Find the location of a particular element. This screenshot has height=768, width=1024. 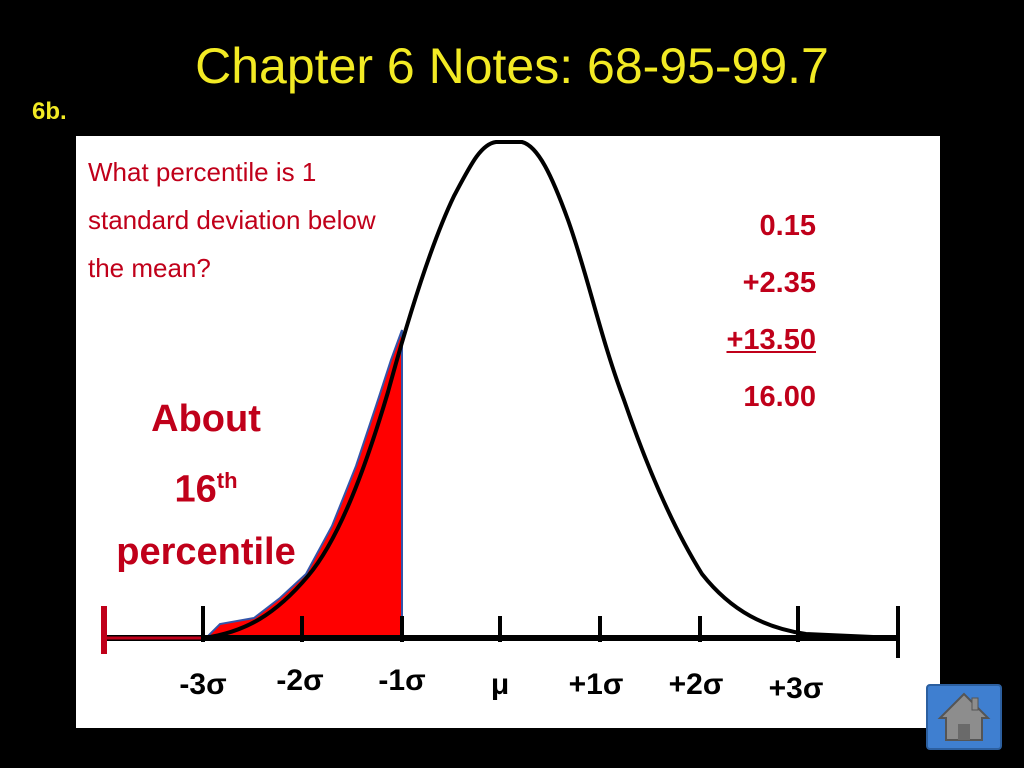

answer-text: About 16th percentile is located at coordinates (206, 485).